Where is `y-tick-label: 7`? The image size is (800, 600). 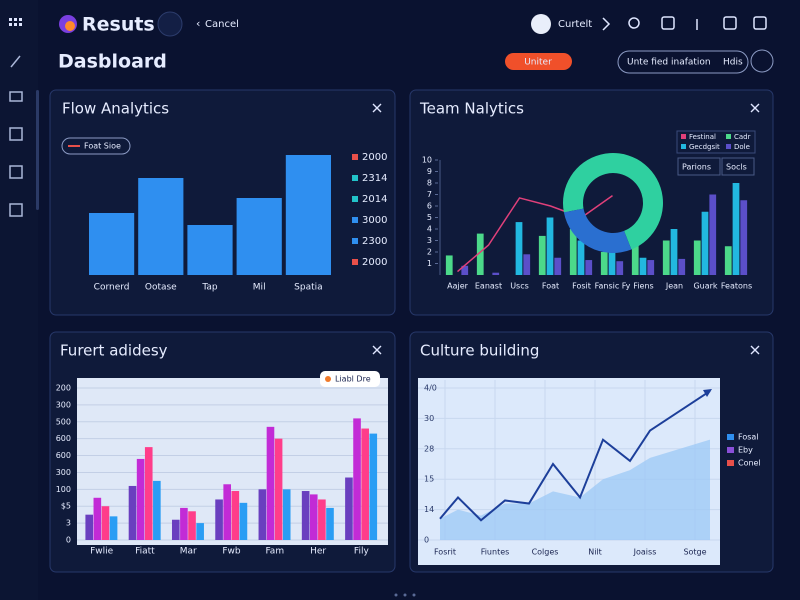 y-tick-label: 7 is located at coordinates (429, 194).